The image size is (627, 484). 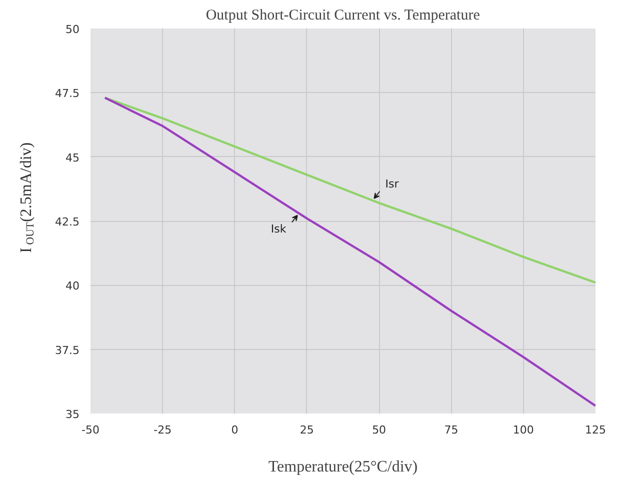 What do you see at coordinates (73, 414) in the screenshot?
I see `y-tick-label: 35` at bounding box center [73, 414].